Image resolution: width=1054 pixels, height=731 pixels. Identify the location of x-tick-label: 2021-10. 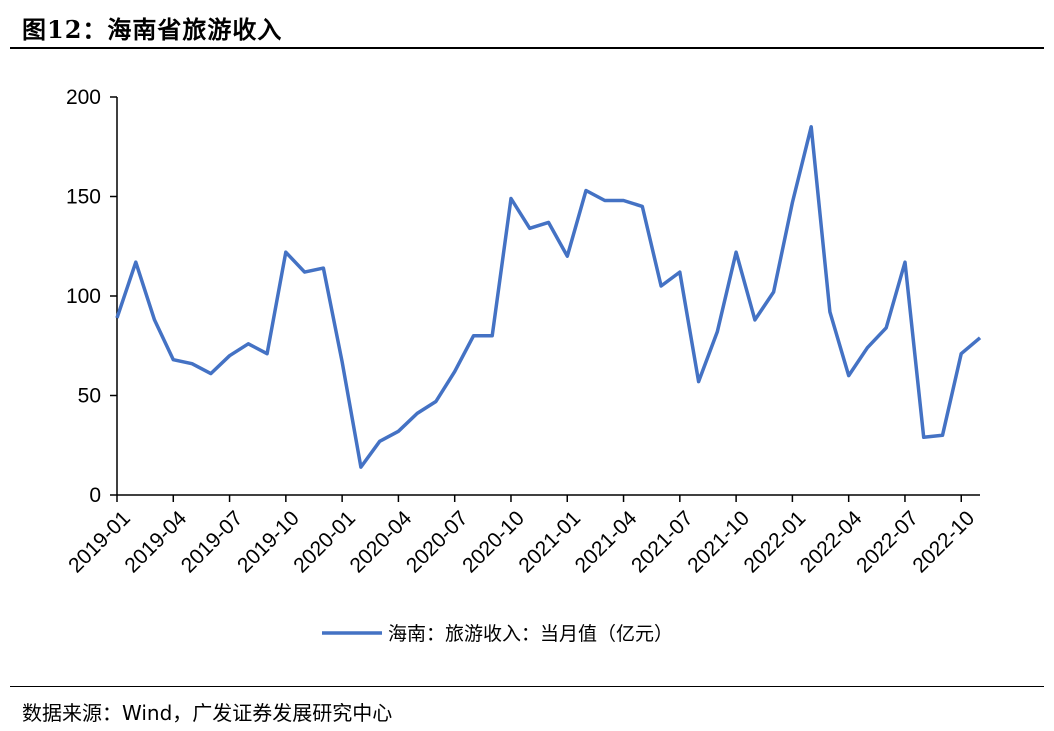
(718, 542).